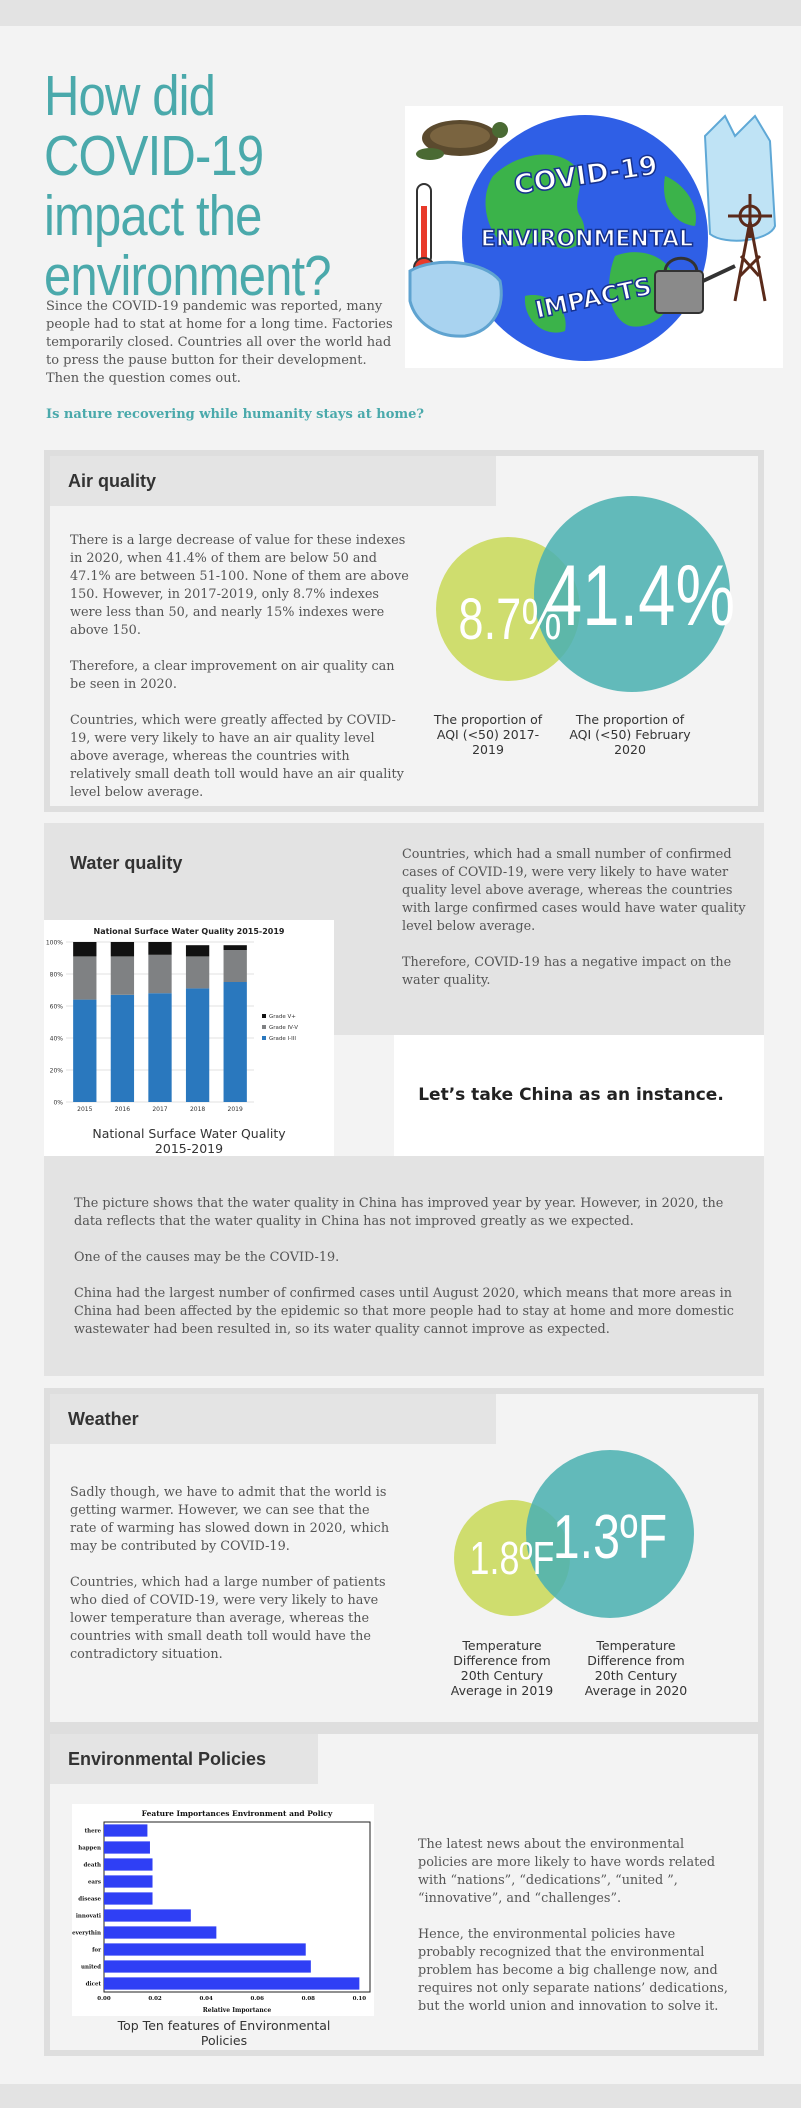  Describe the element at coordinates (197, 1109) in the screenshot. I see `water-chart-x-tick: 2018` at that location.